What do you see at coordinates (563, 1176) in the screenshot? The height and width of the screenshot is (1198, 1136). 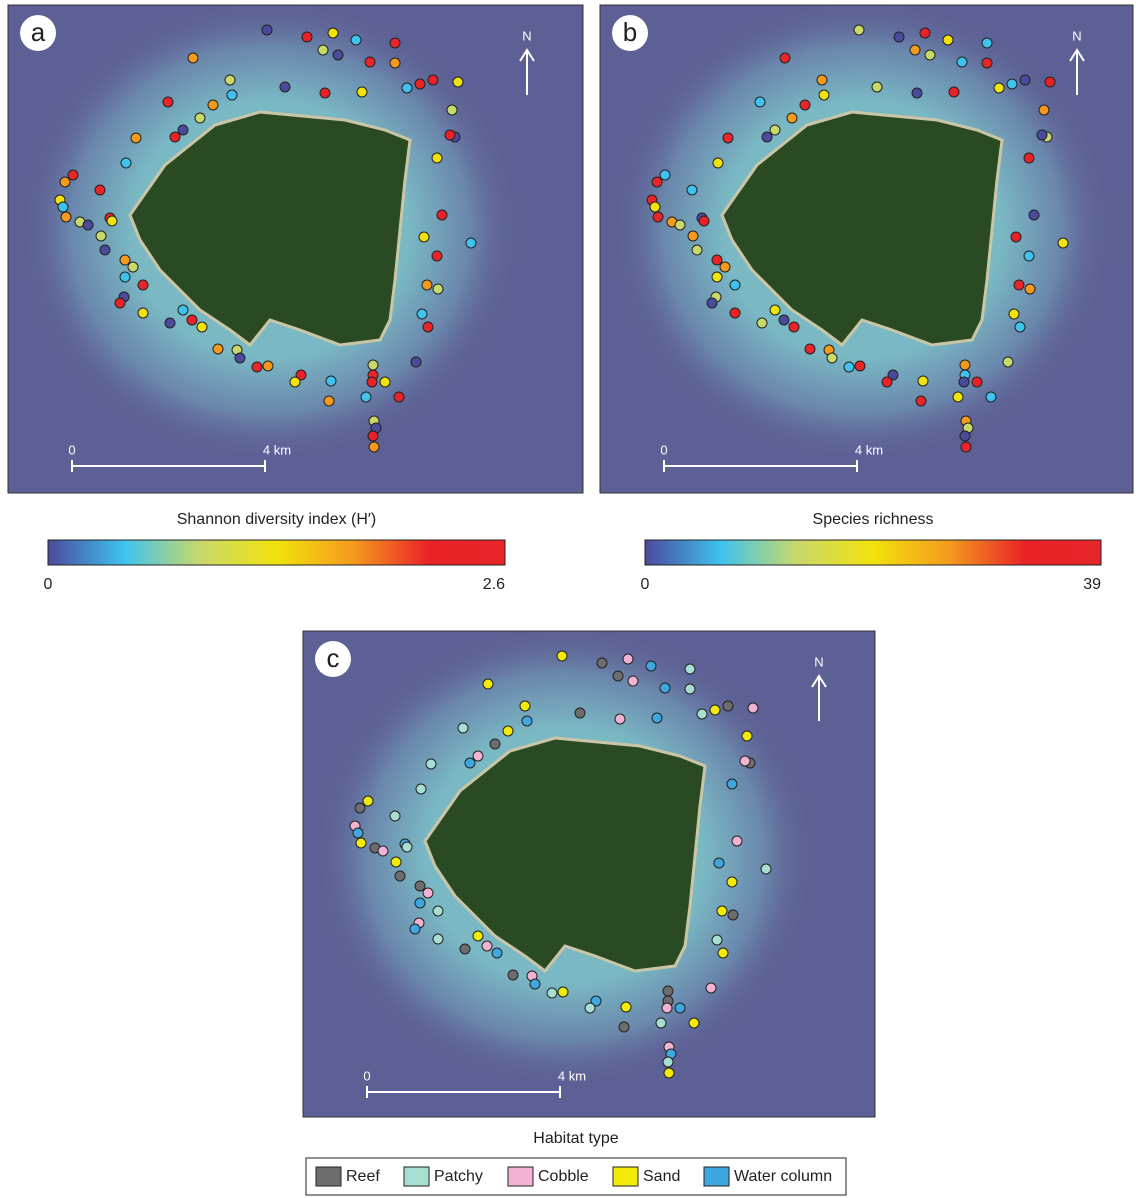 I see `legend-label: Cobble` at bounding box center [563, 1176].